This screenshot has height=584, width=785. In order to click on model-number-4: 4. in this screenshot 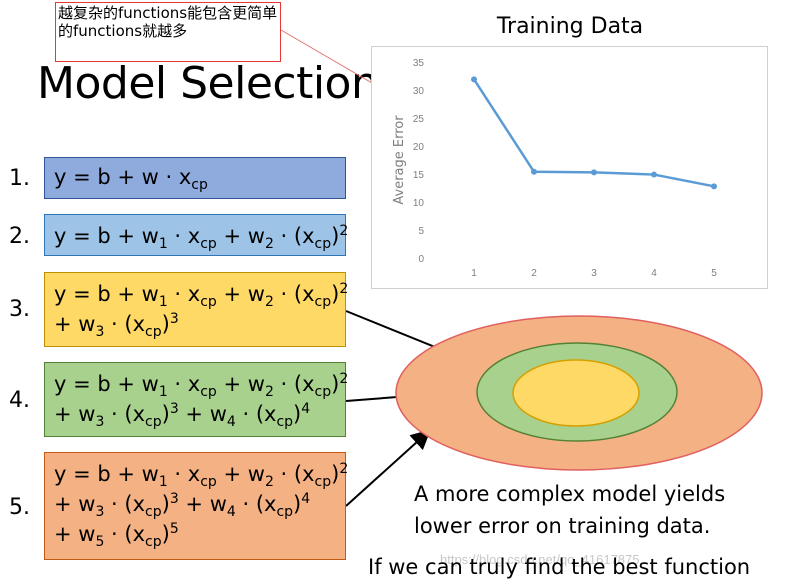, I will do `click(19, 400)`.